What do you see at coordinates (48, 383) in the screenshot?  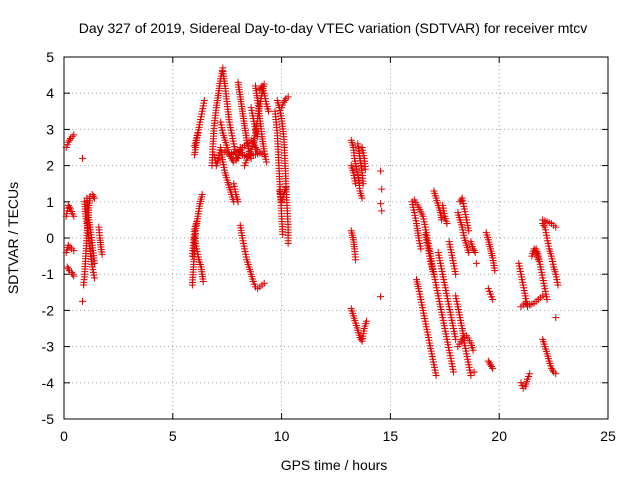 I see `y-tick-label: -4` at bounding box center [48, 383].